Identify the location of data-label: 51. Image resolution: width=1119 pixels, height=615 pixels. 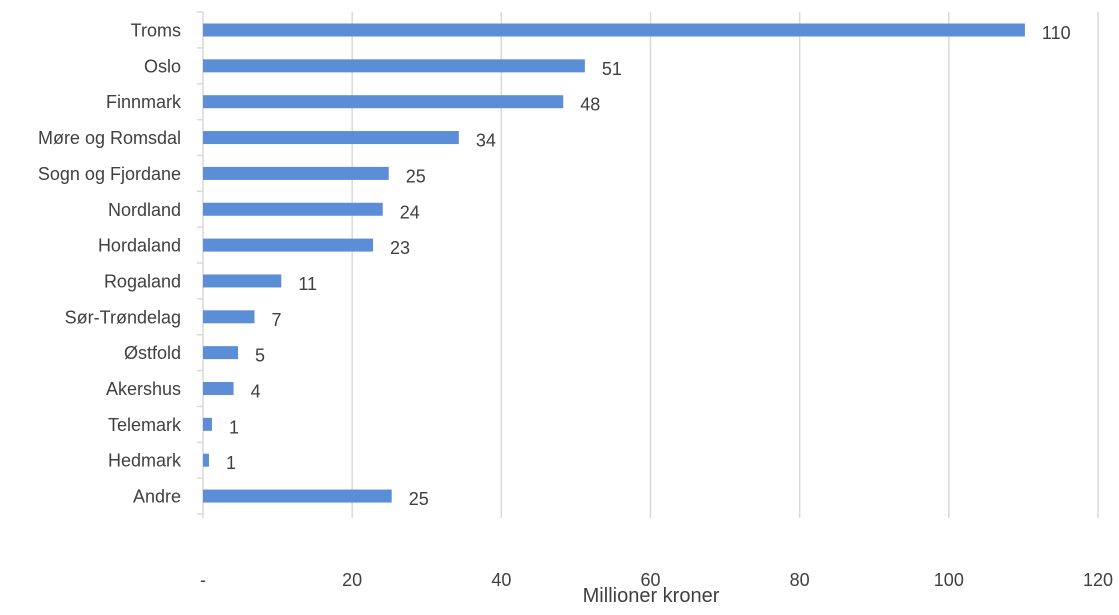
(612, 69).